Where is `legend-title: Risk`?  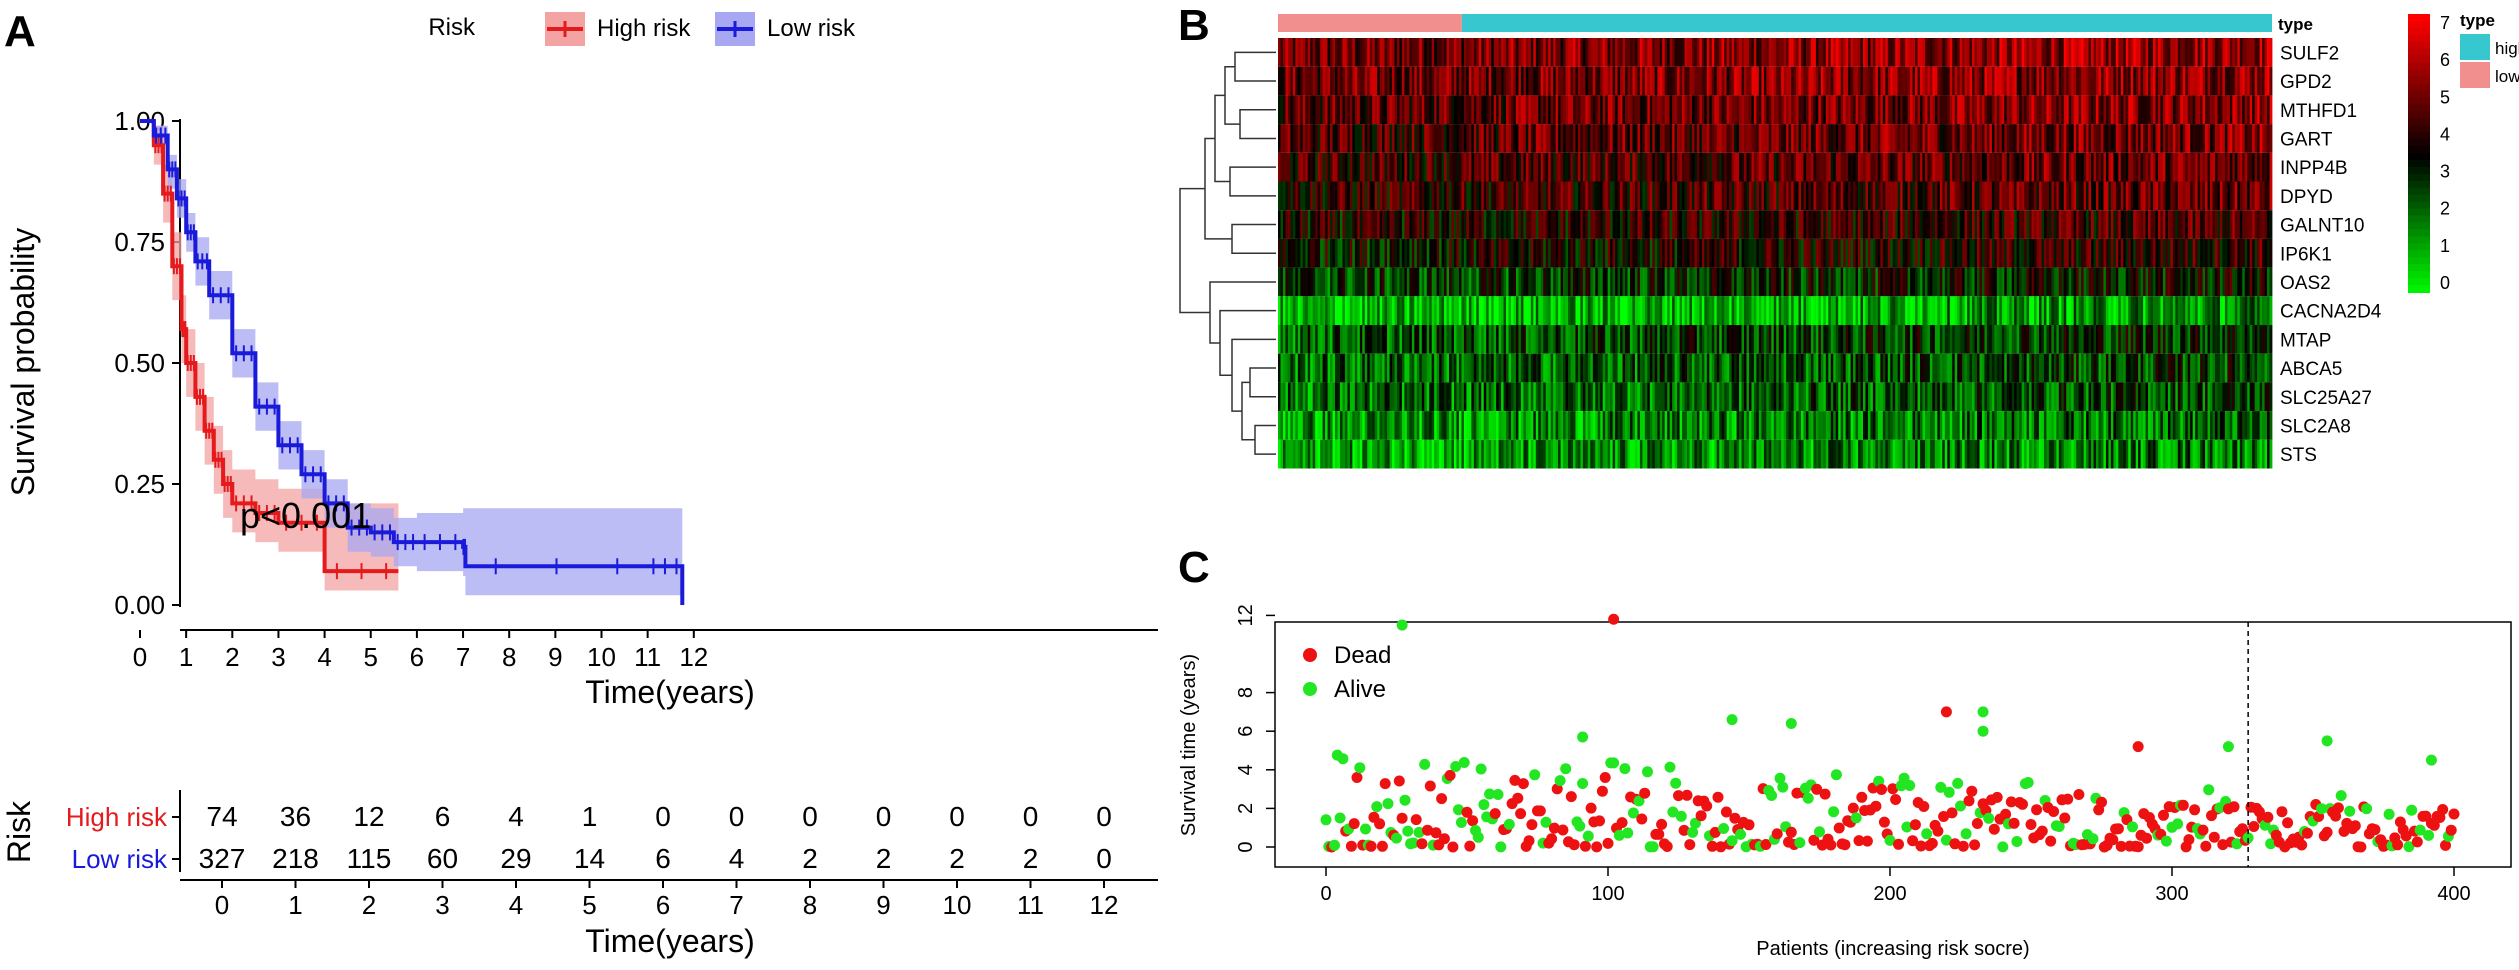
legend-title: Risk is located at coordinates (452, 27).